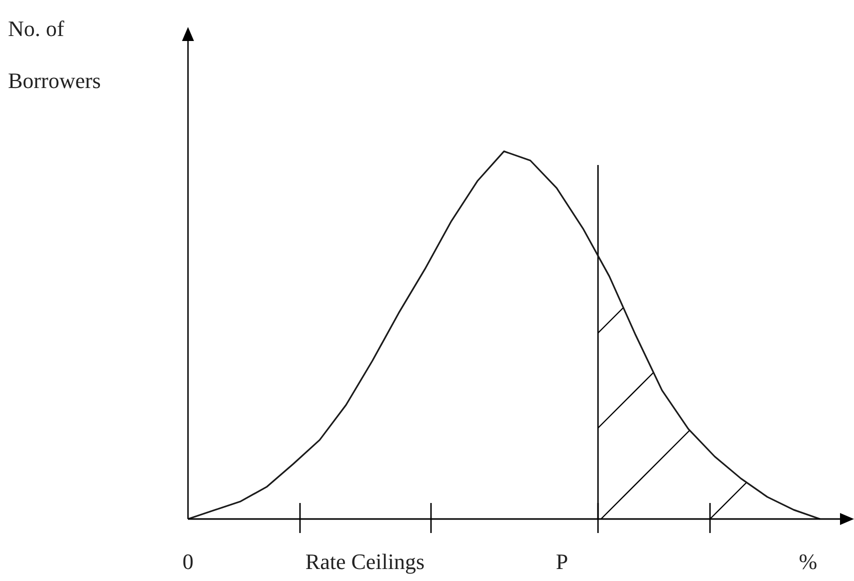 The image size is (854, 581). Describe the element at coordinates (365, 561) in the screenshot. I see `text: Rate Ceilings` at that location.